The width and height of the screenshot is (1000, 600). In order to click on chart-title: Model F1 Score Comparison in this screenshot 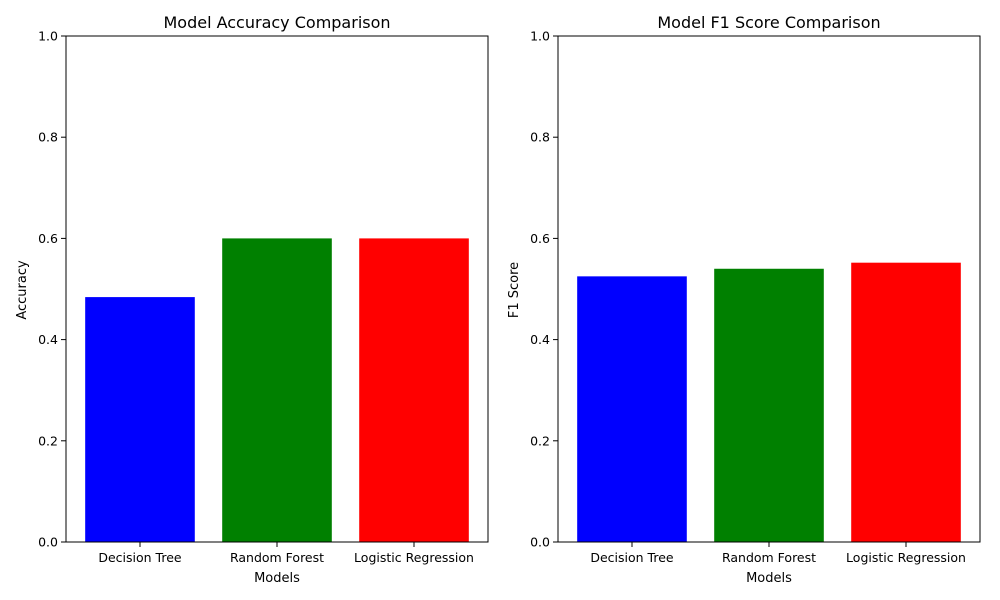, I will do `click(768, 22)`.